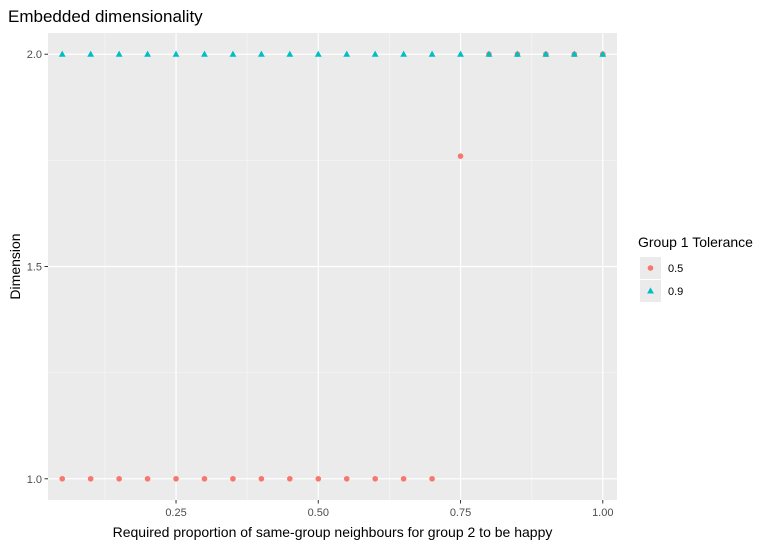 The height and width of the screenshot is (547, 775). Describe the element at coordinates (15, 266) in the screenshot. I see `y-axis-title: Dimension` at that location.